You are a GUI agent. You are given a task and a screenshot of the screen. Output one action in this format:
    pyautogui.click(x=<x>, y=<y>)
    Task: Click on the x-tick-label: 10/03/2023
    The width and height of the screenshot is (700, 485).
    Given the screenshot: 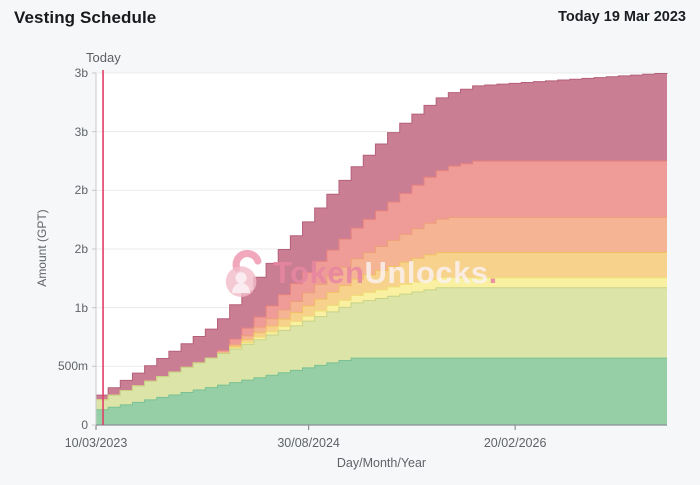 What is the action you would take?
    pyautogui.click(x=96, y=443)
    